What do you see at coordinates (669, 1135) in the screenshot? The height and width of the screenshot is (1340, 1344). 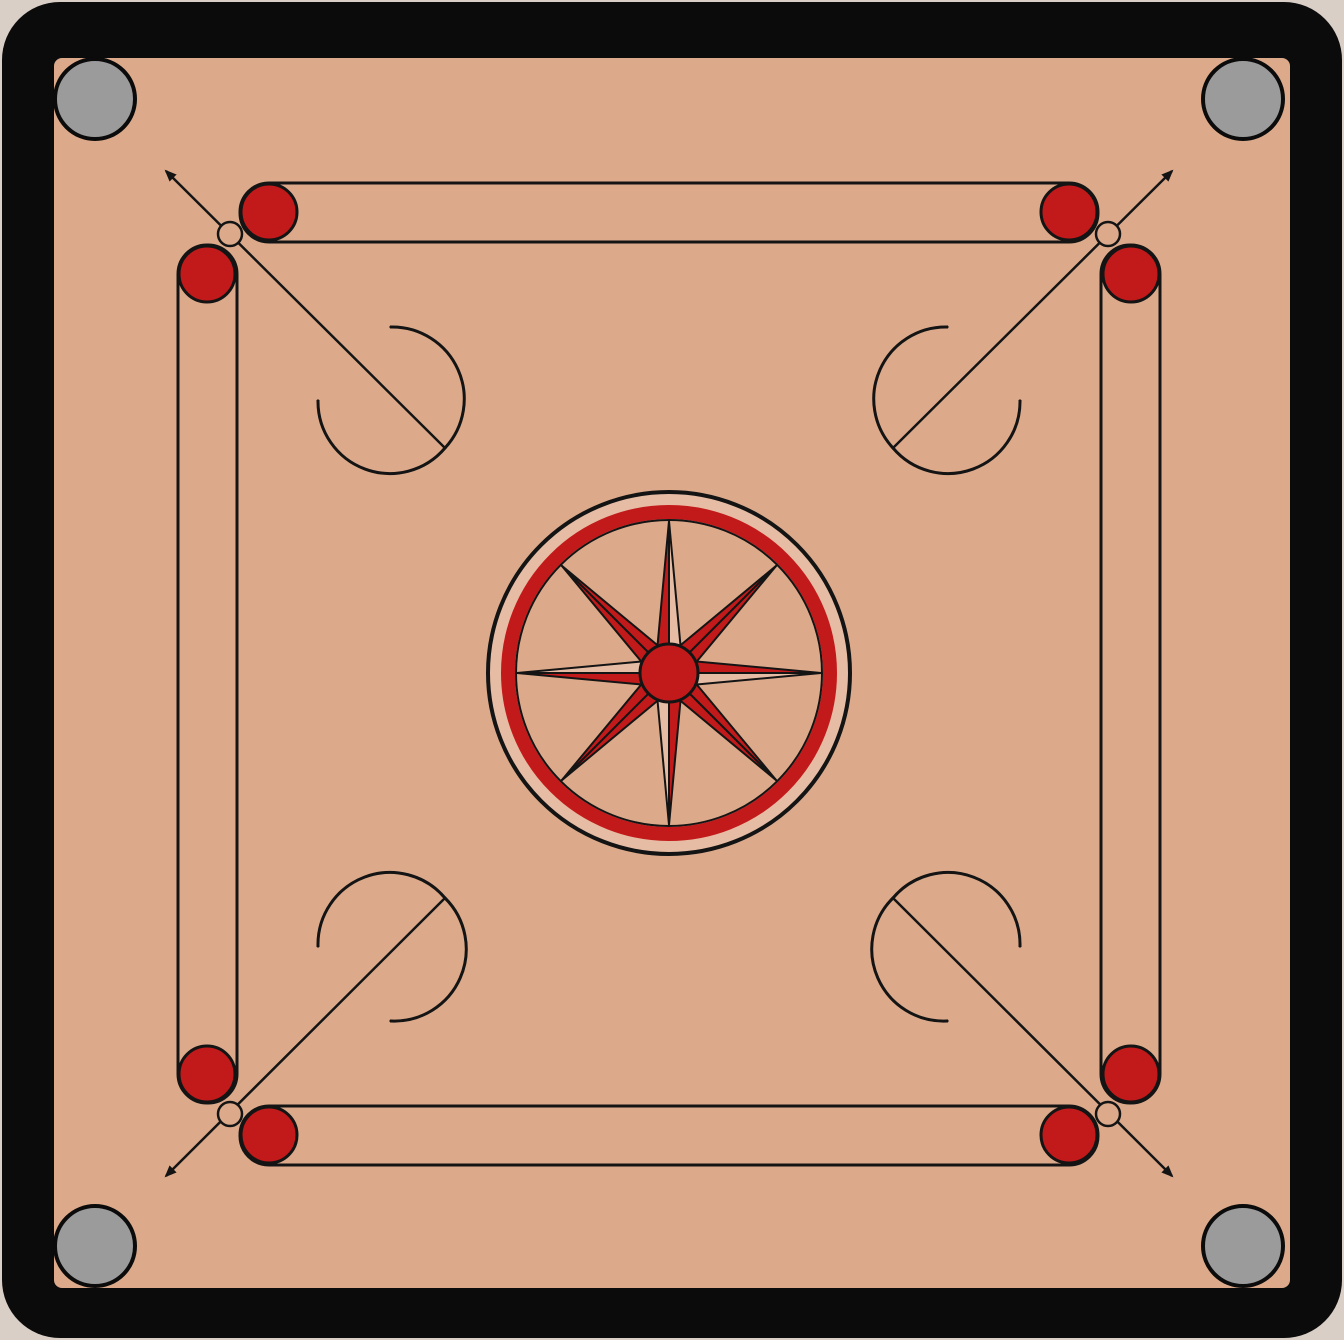 I see `baseline-bottom` at bounding box center [669, 1135].